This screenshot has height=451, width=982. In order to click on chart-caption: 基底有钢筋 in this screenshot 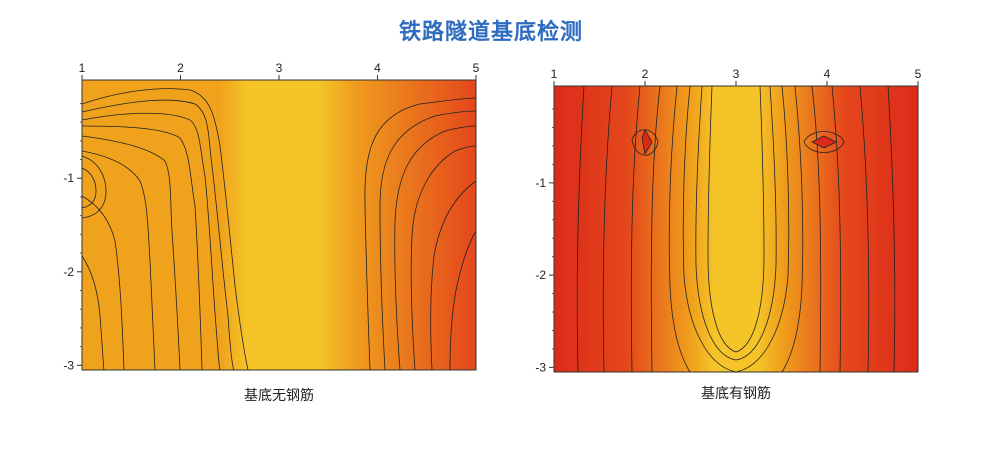, I will do `click(736, 393)`.